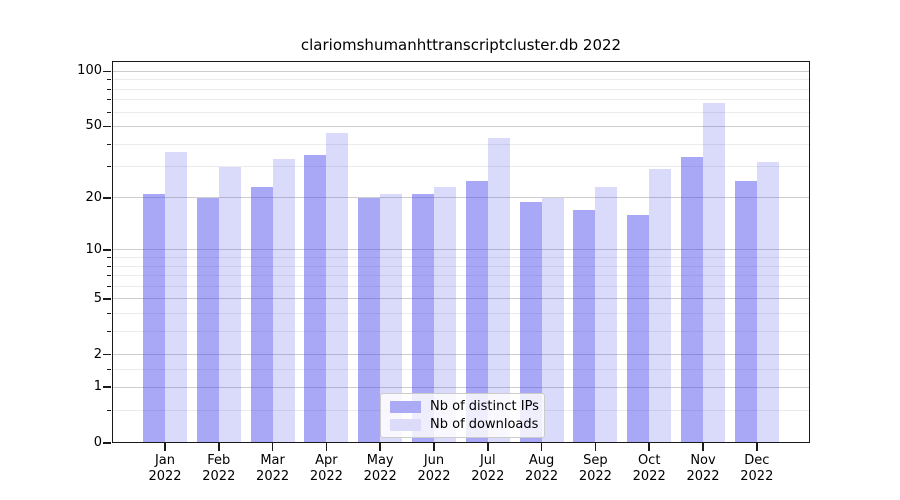  Describe the element at coordinates (165, 460) in the screenshot. I see `x-tick-label-month: Jan` at that location.